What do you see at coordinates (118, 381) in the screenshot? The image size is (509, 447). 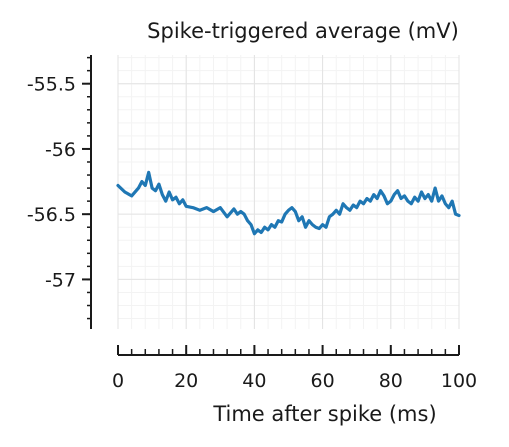 I see `x-tick-label: 0` at bounding box center [118, 381].